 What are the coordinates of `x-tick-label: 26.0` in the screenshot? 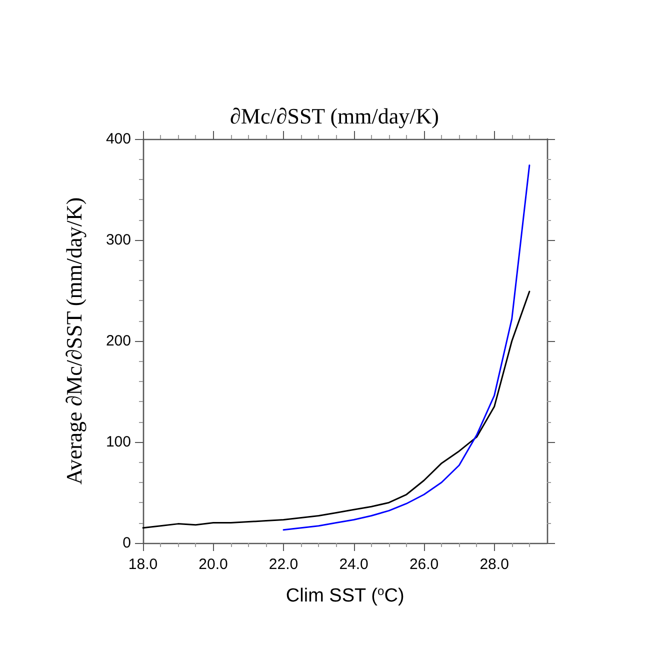 It's located at (424, 564).